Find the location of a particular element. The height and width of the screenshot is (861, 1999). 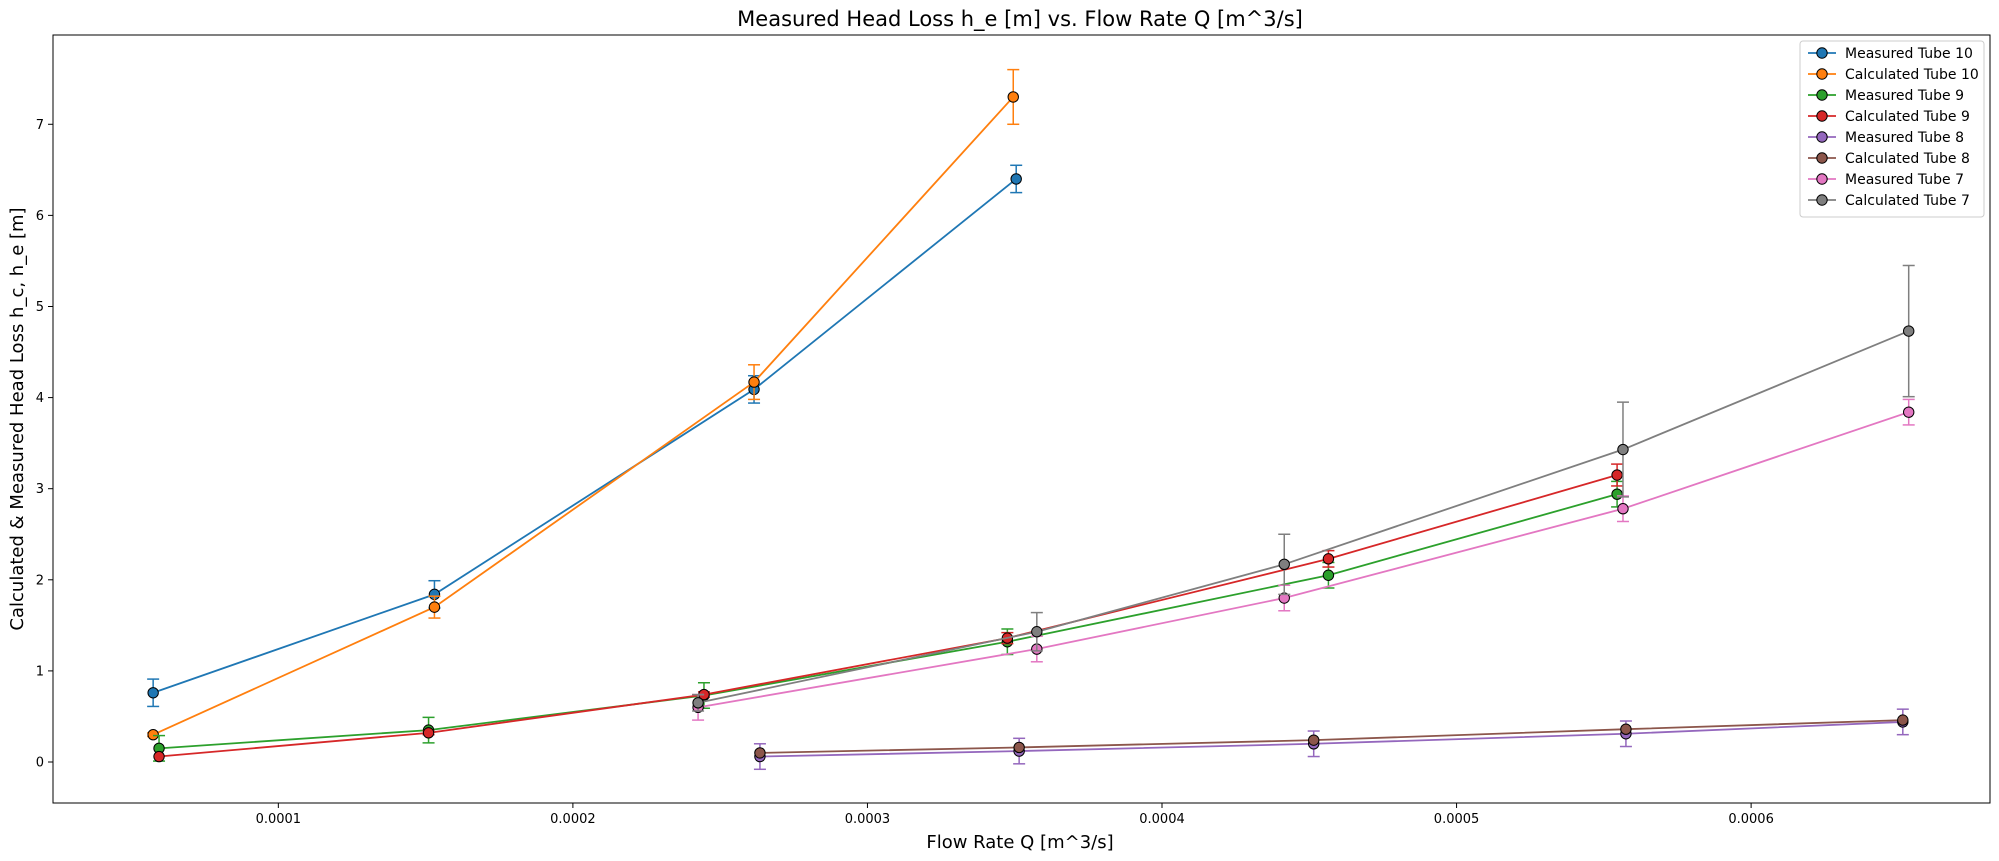

legend-label: Calculated Tube 10 is located at coordinates (1912, 75).